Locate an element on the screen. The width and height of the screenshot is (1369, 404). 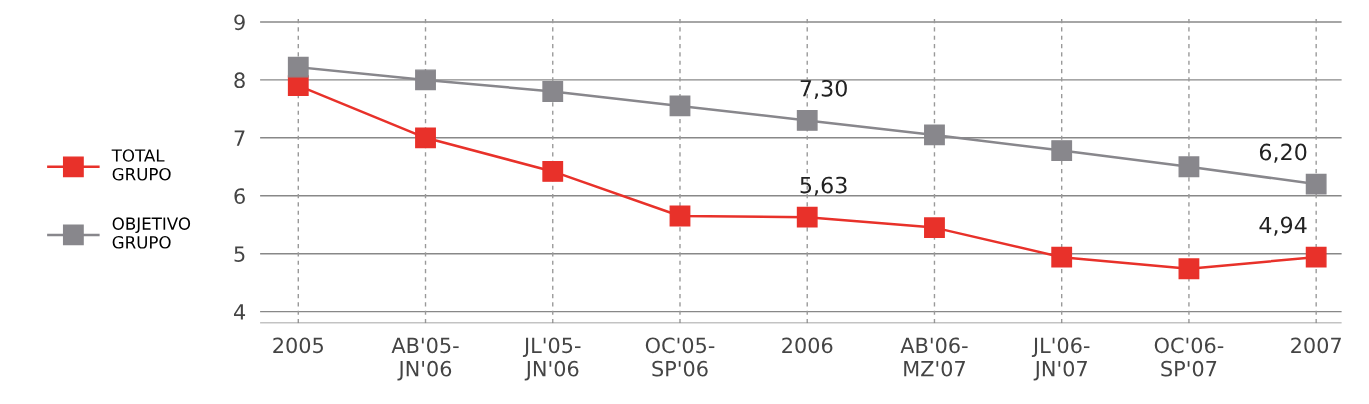
y-tick-label: 4 is located at coordinates (239, 312).